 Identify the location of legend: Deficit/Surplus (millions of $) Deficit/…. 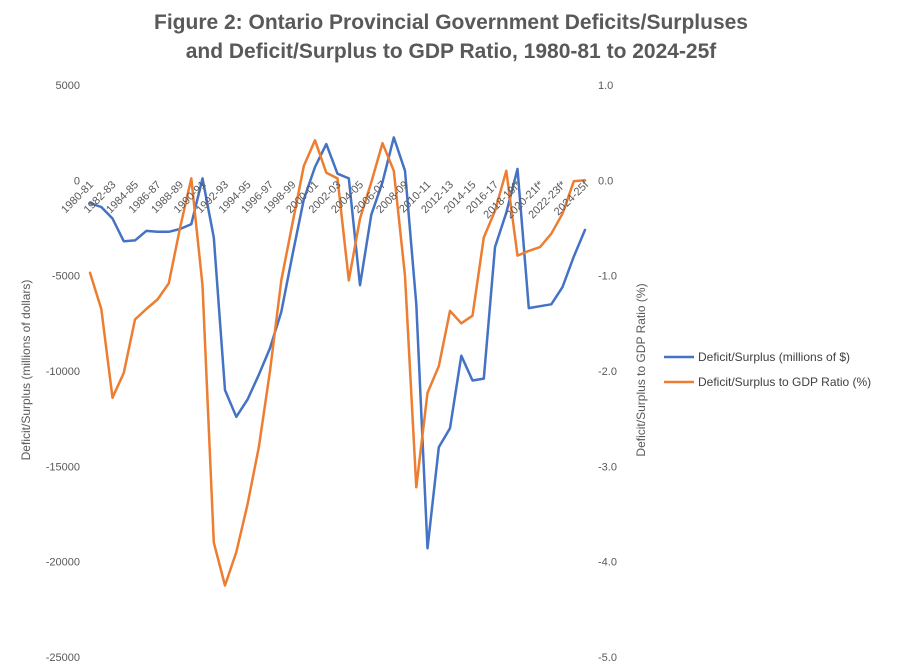
(767, 369).